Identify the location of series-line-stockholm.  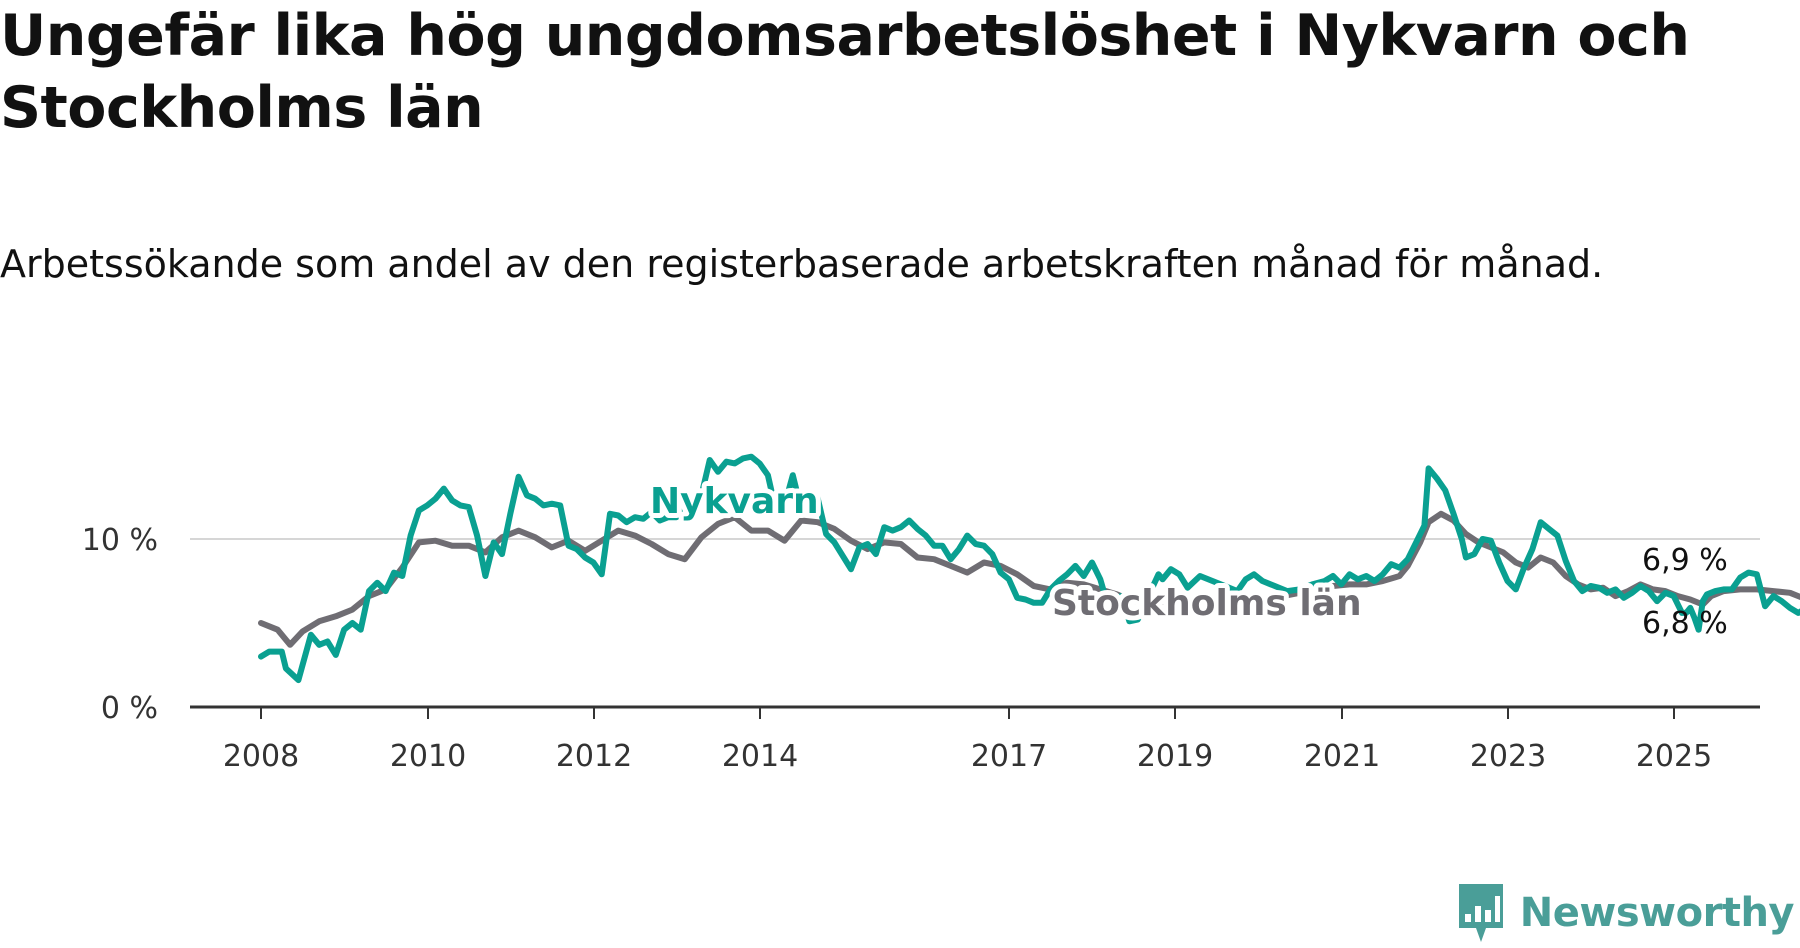
(1029, 579).